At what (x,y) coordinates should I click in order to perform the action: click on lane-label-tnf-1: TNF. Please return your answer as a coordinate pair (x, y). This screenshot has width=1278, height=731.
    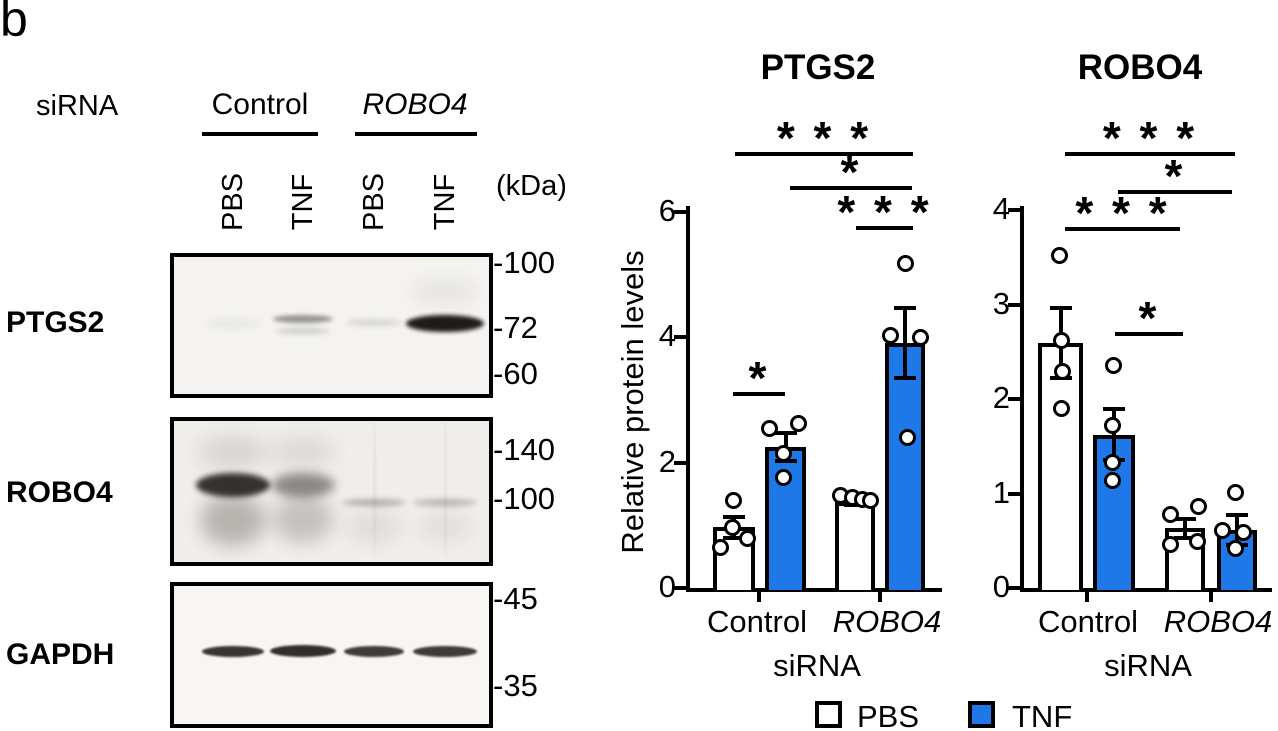
    Looking at the image, I should click on (303, 202).